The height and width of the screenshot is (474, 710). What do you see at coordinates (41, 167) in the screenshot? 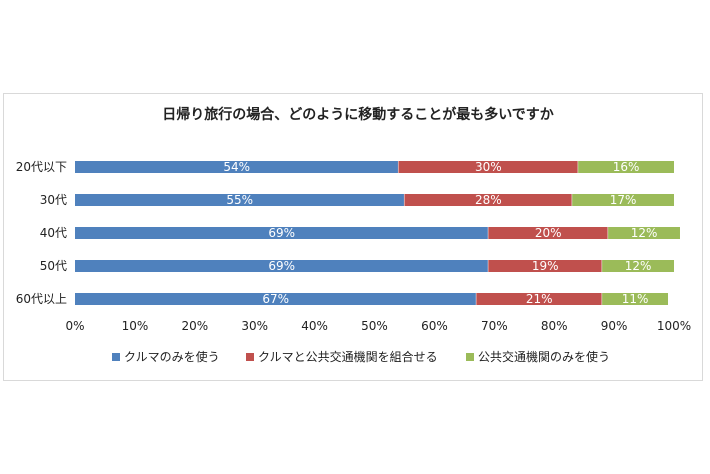
I see `category-label: 20代以下` at bounding box center [41, 167].